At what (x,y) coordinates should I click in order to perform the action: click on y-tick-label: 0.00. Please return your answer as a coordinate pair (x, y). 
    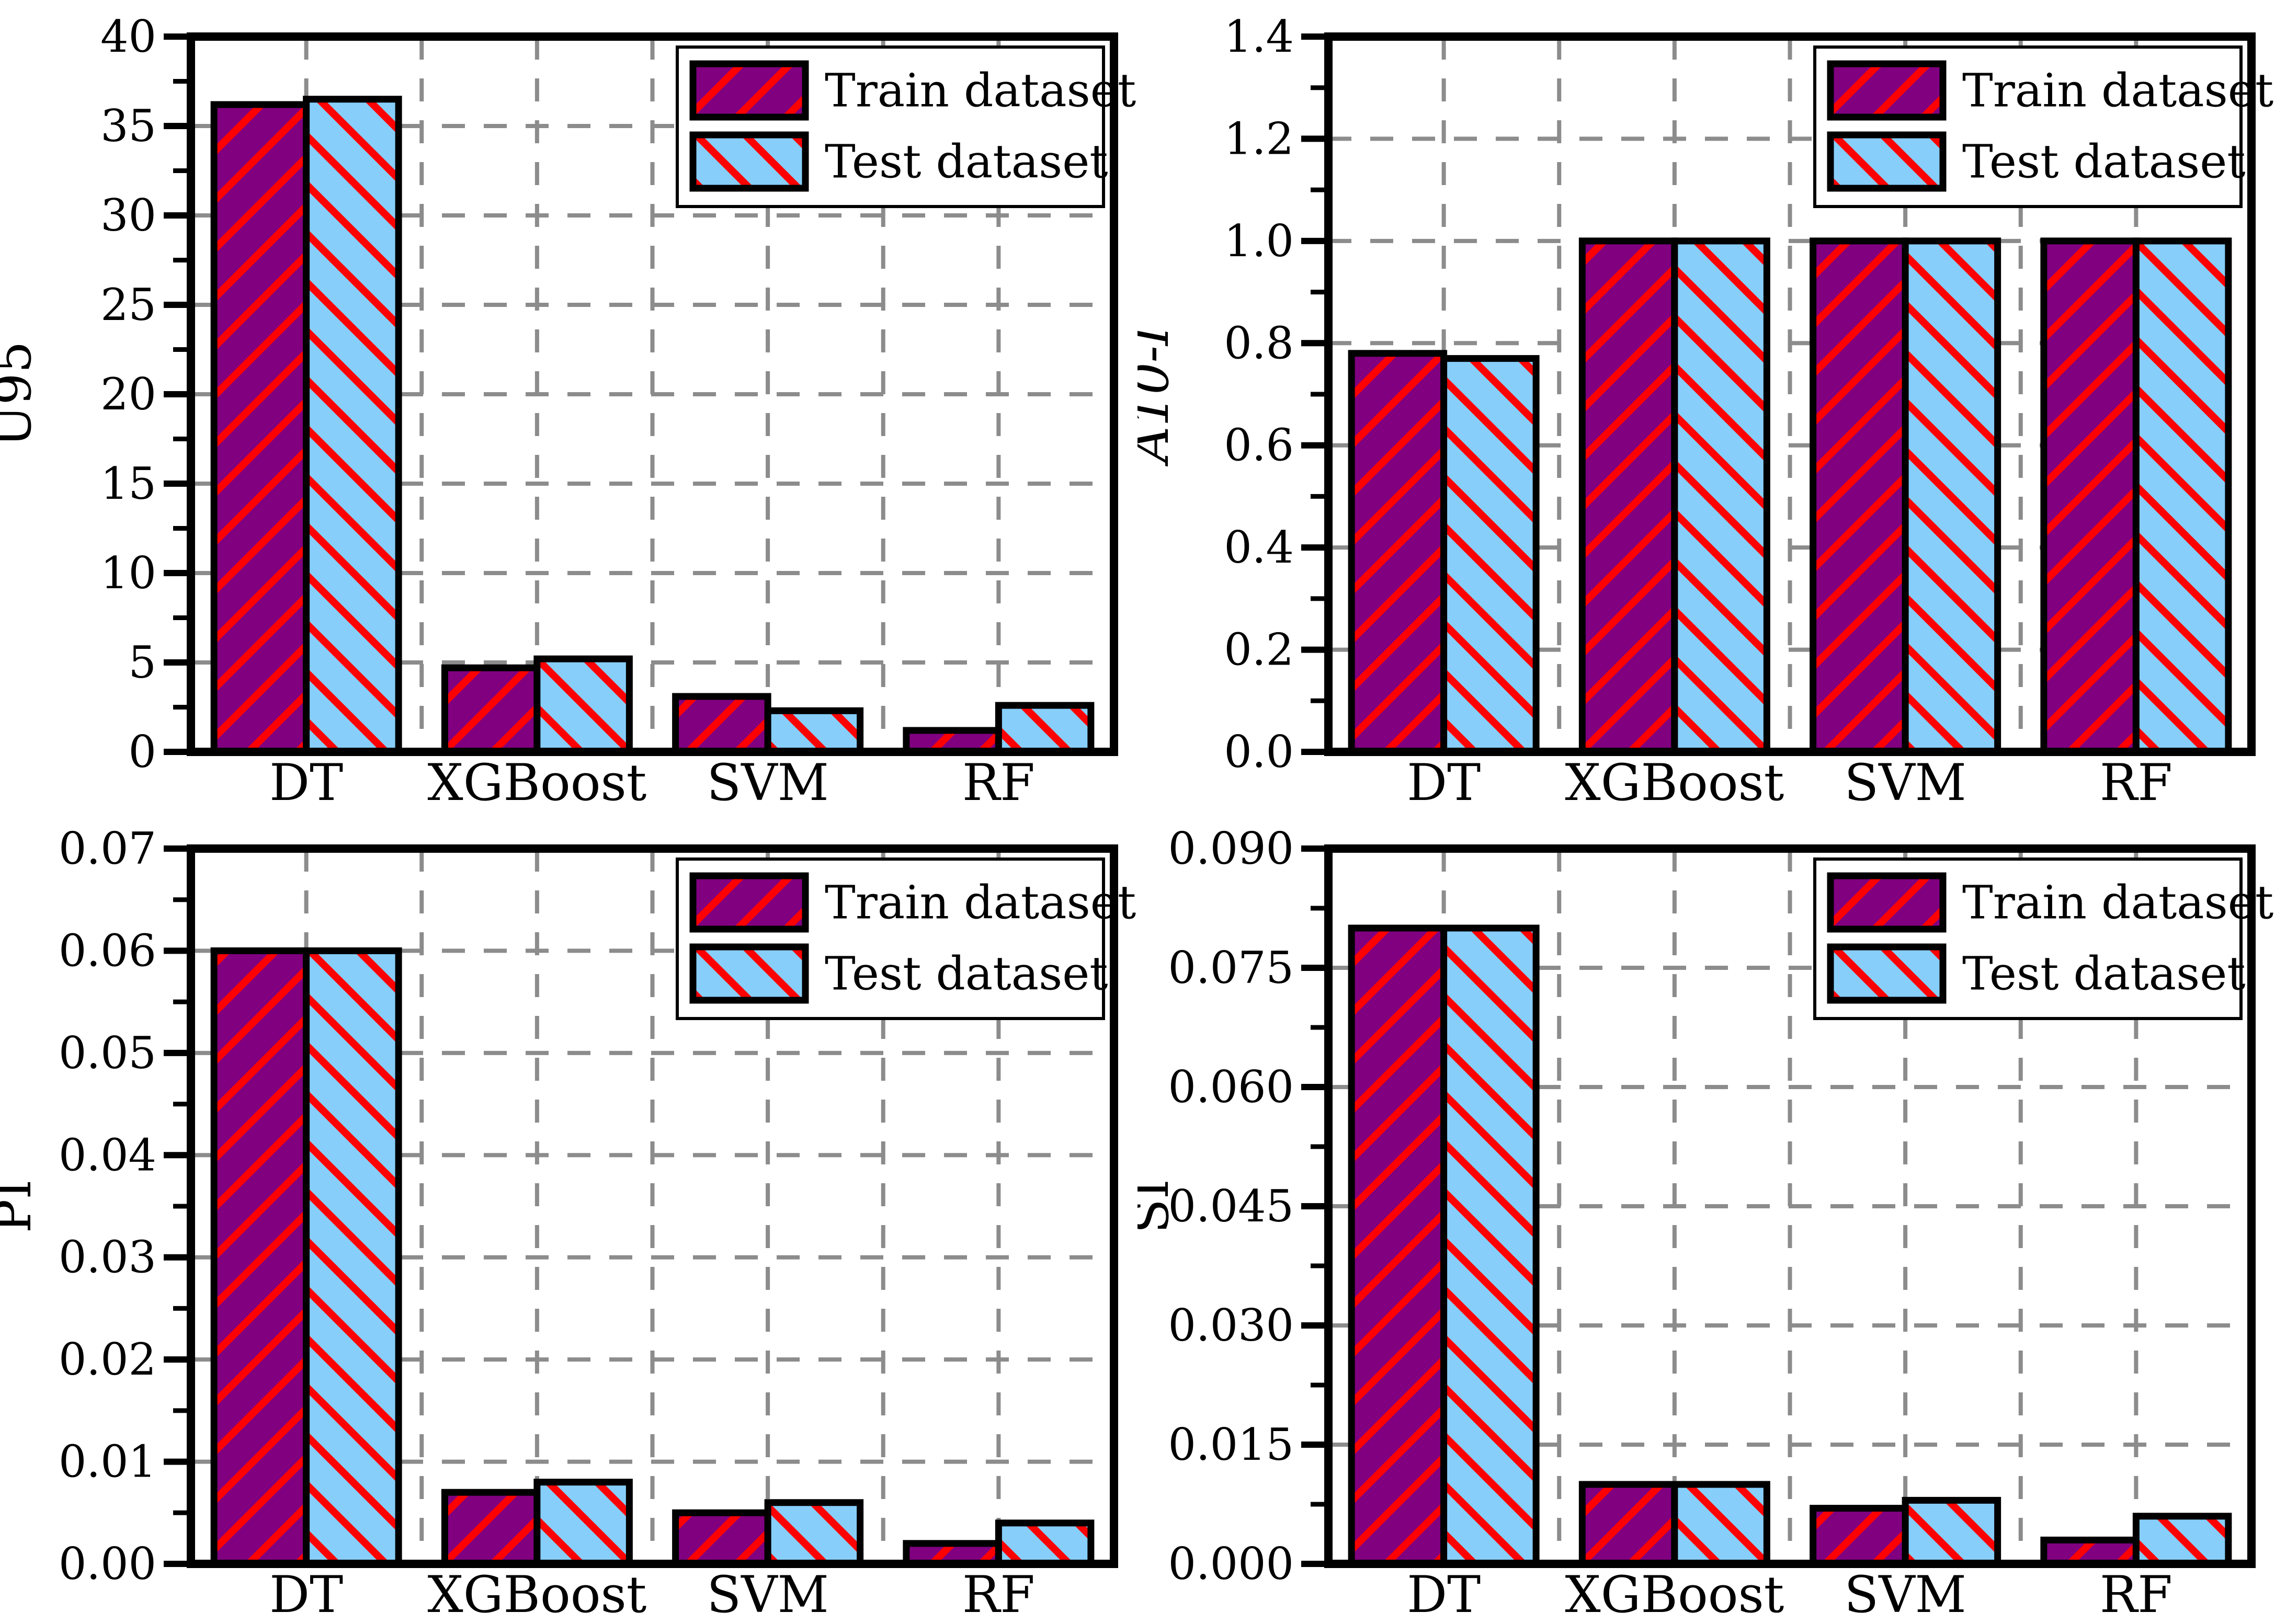
    Looking at the image, I should click on (107, 1563).